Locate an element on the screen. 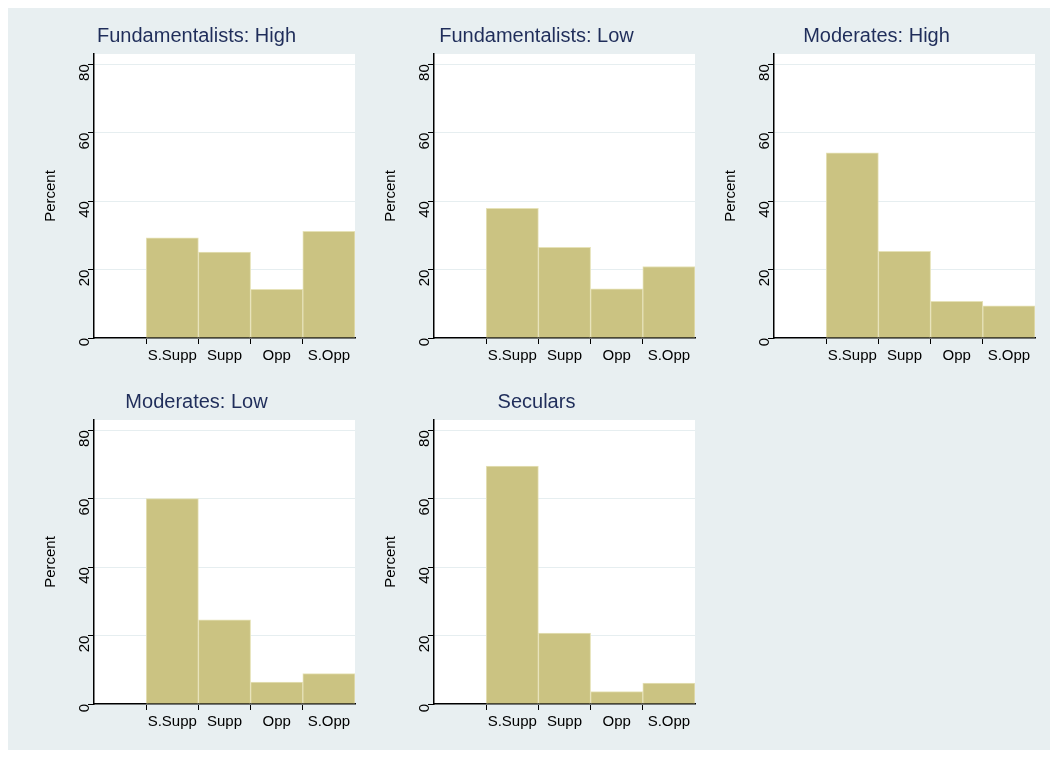 This screenshot has height=770, width=1057. chart-title: Seculars is located at coordinates (536, 400).